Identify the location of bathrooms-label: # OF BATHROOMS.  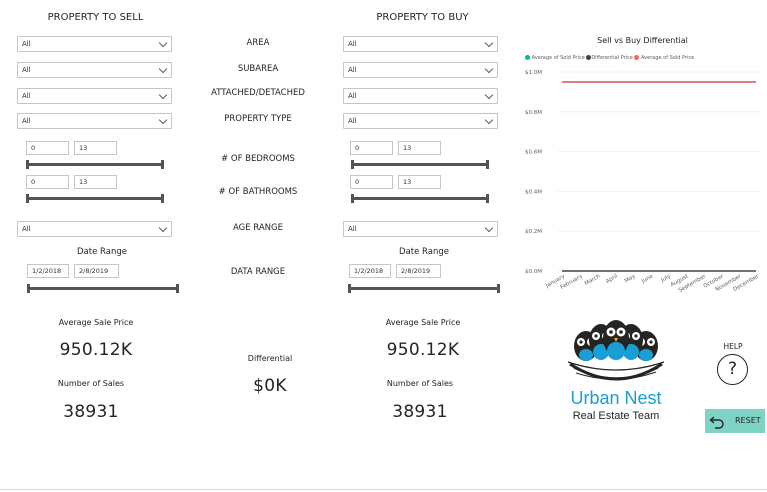
(258, 192).